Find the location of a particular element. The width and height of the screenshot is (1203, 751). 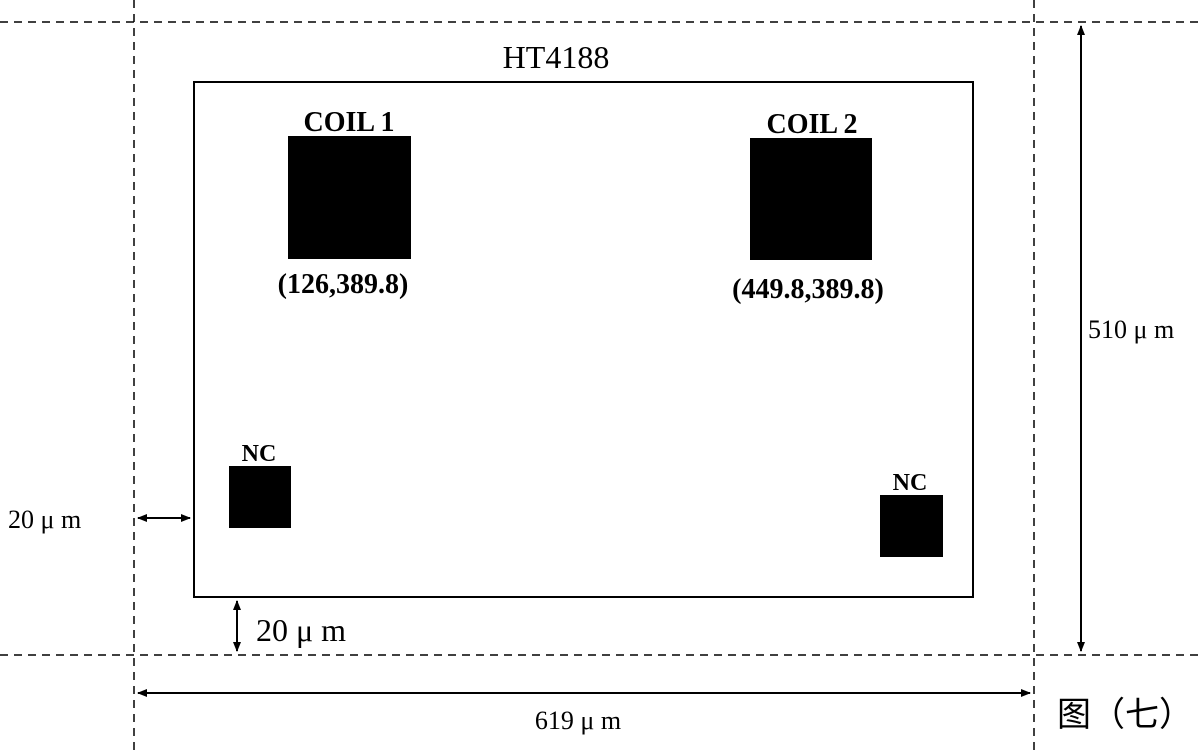

height-dimension-label: 510 μ m is located at coordinates (1131, 329).